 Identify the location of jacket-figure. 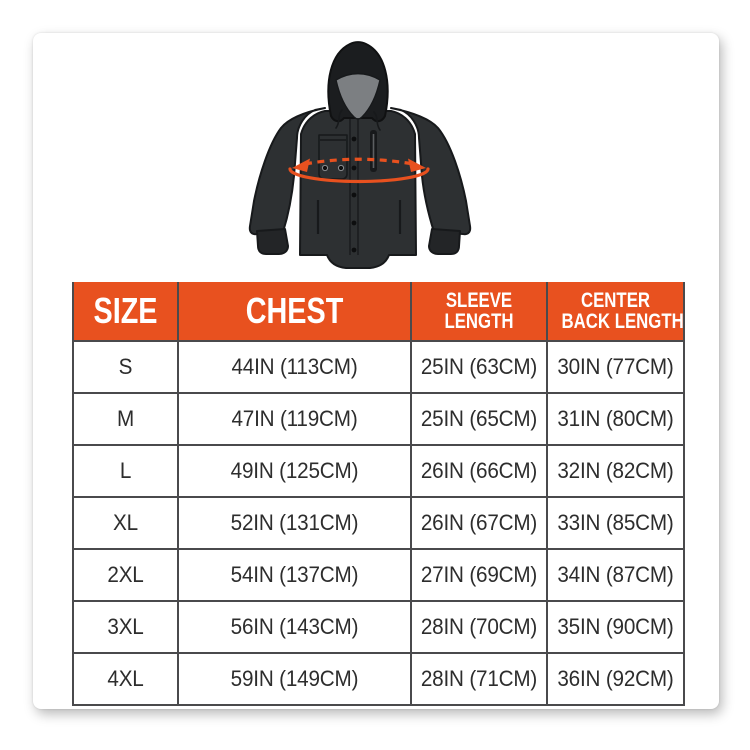
(363, 158).